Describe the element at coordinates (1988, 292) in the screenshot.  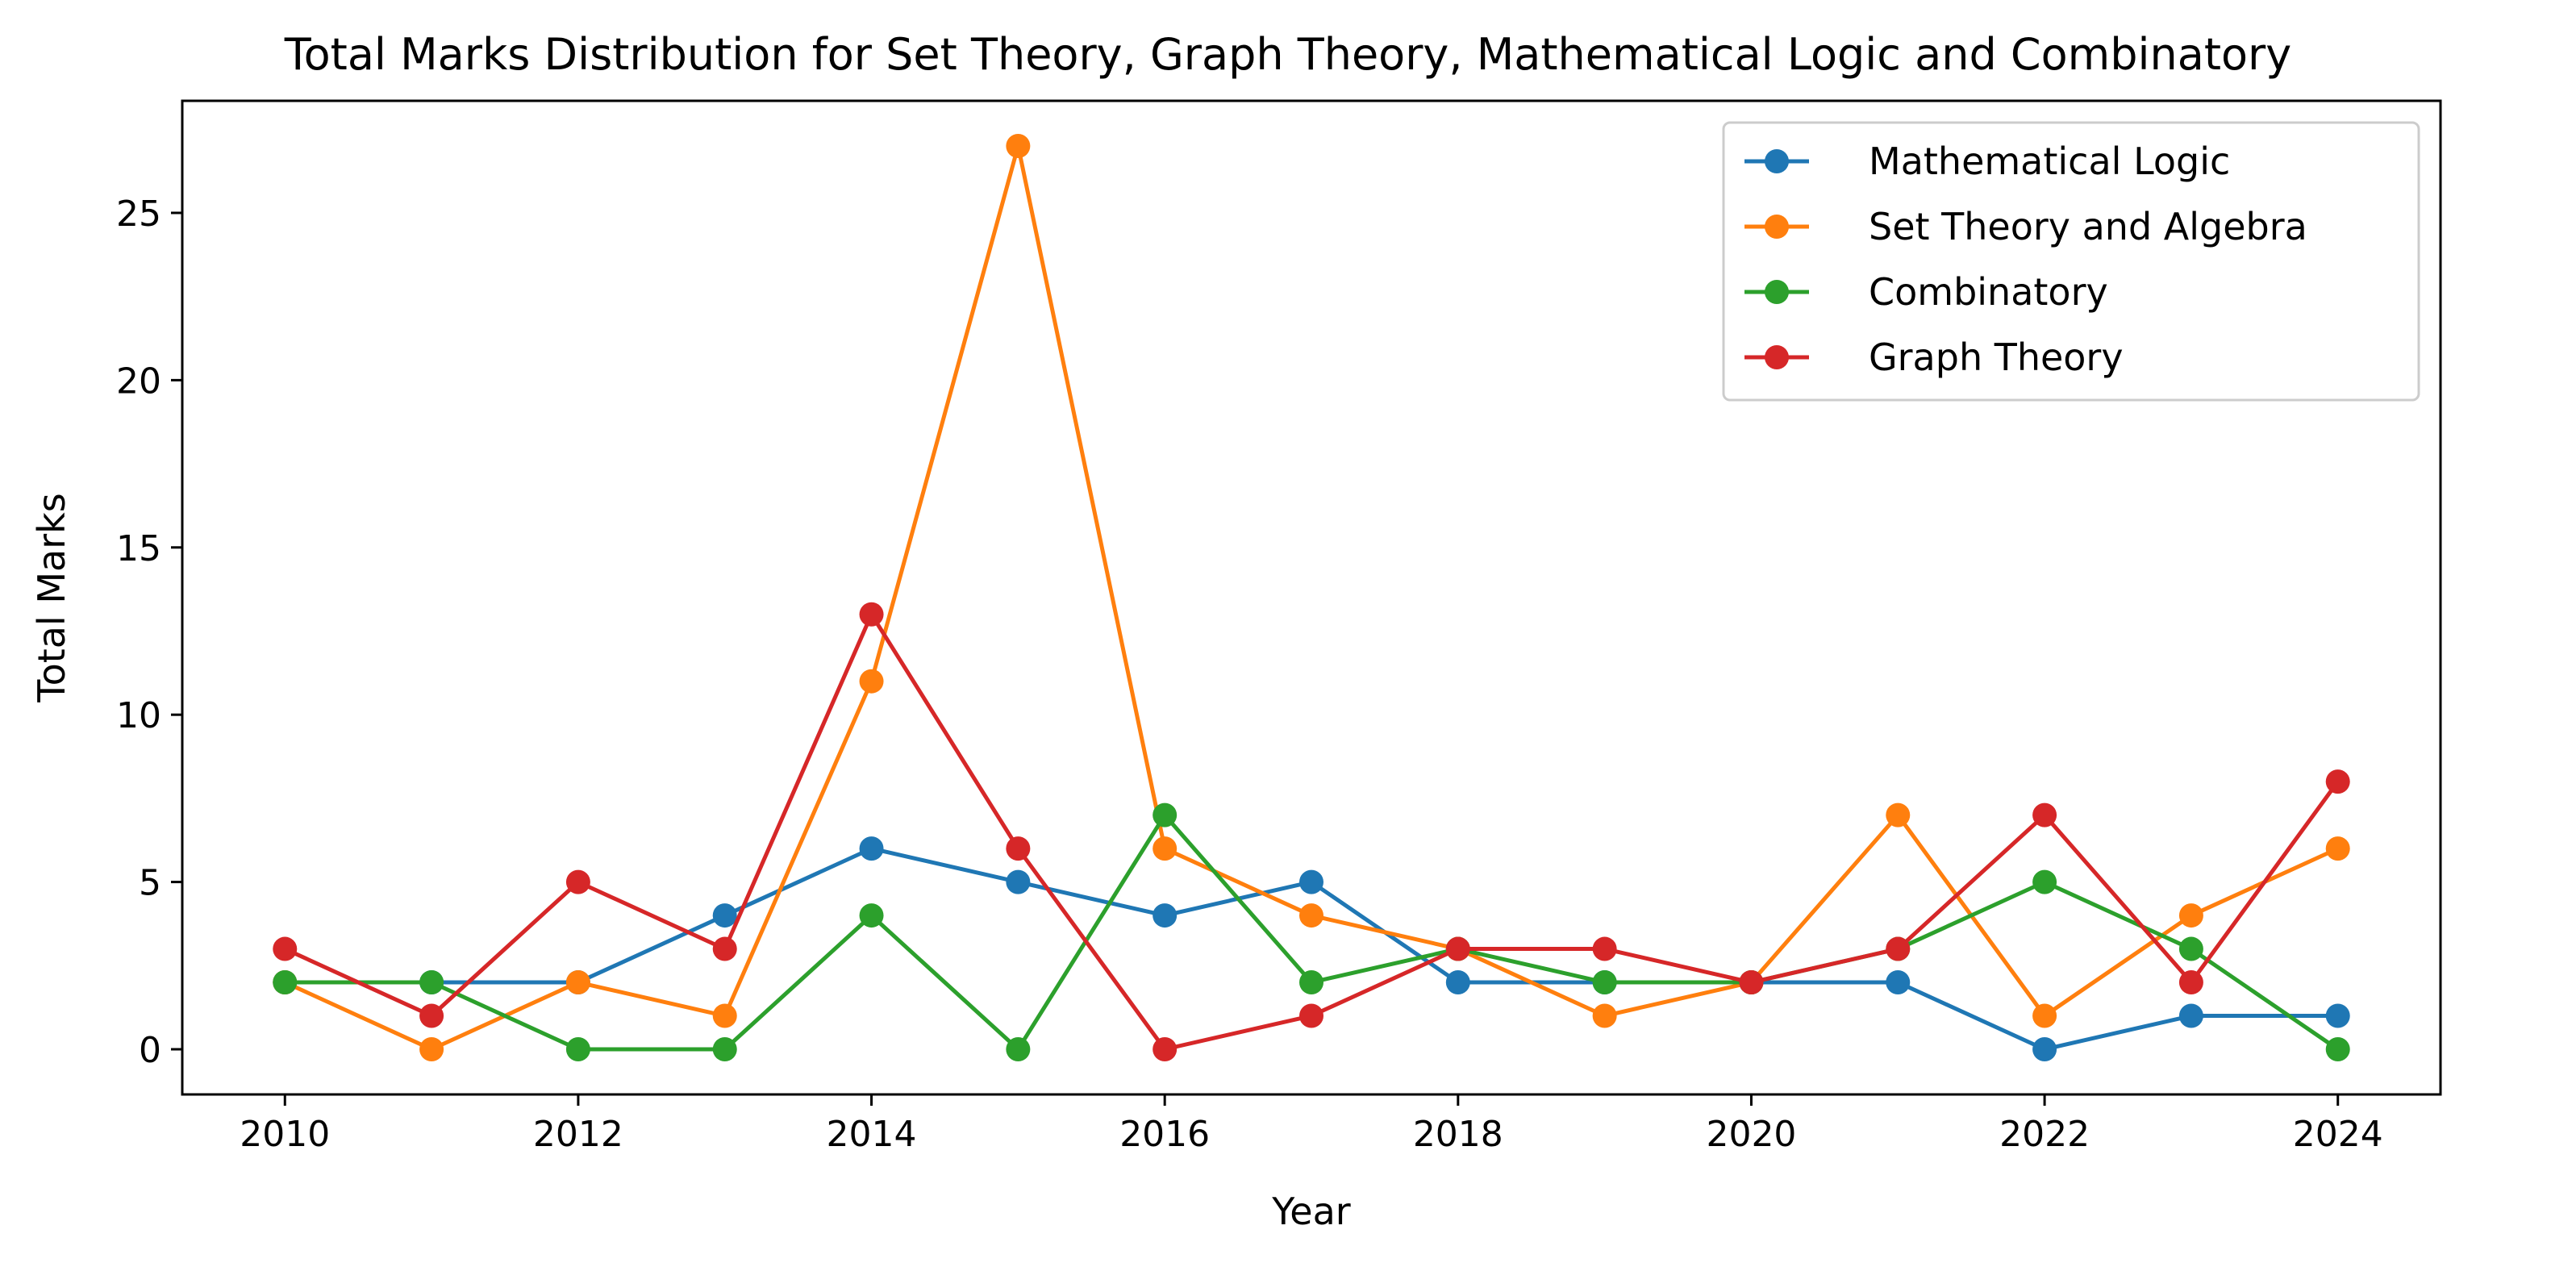
I see `legend-label: Combinatory` at that location.